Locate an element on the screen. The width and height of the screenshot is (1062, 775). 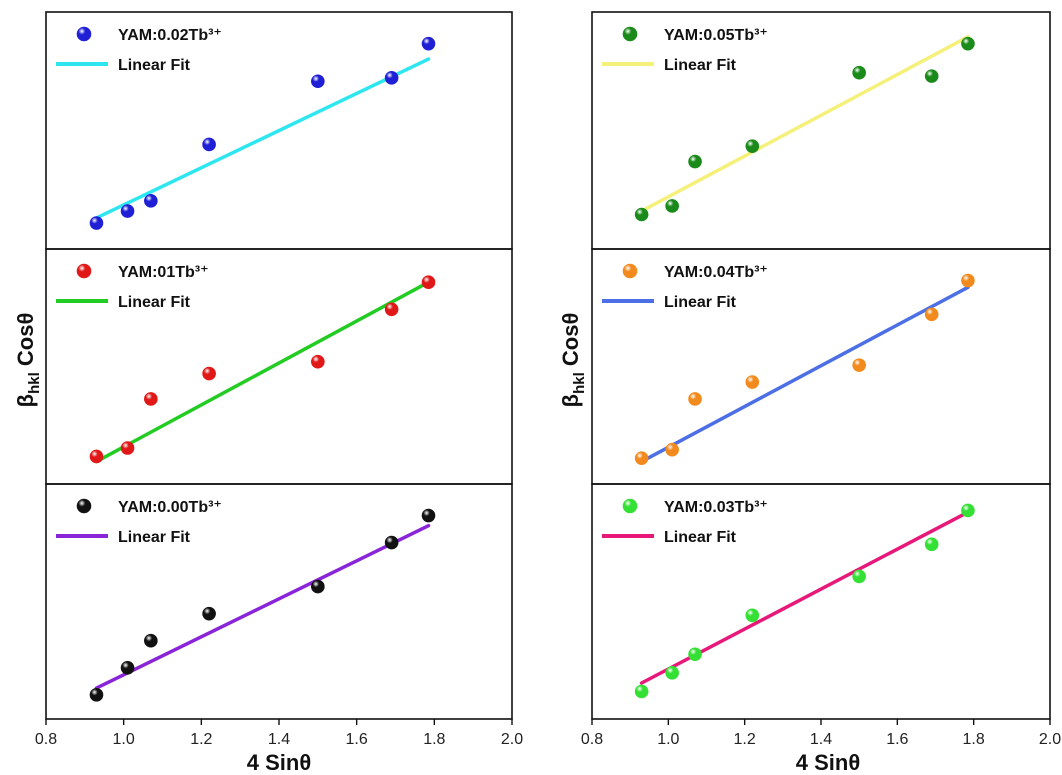
right-ylabel-sub: hkl is located at coordinates (579, 383).